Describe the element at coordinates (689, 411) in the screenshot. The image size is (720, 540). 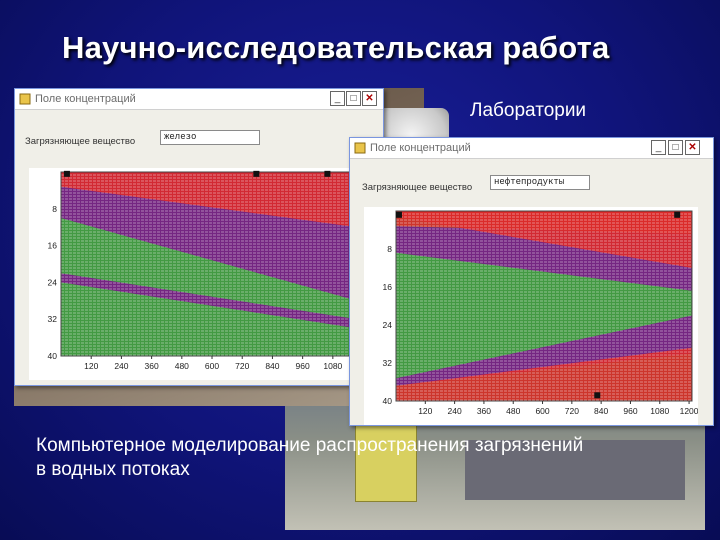
I see `x-tick-label: 1200` at that location.